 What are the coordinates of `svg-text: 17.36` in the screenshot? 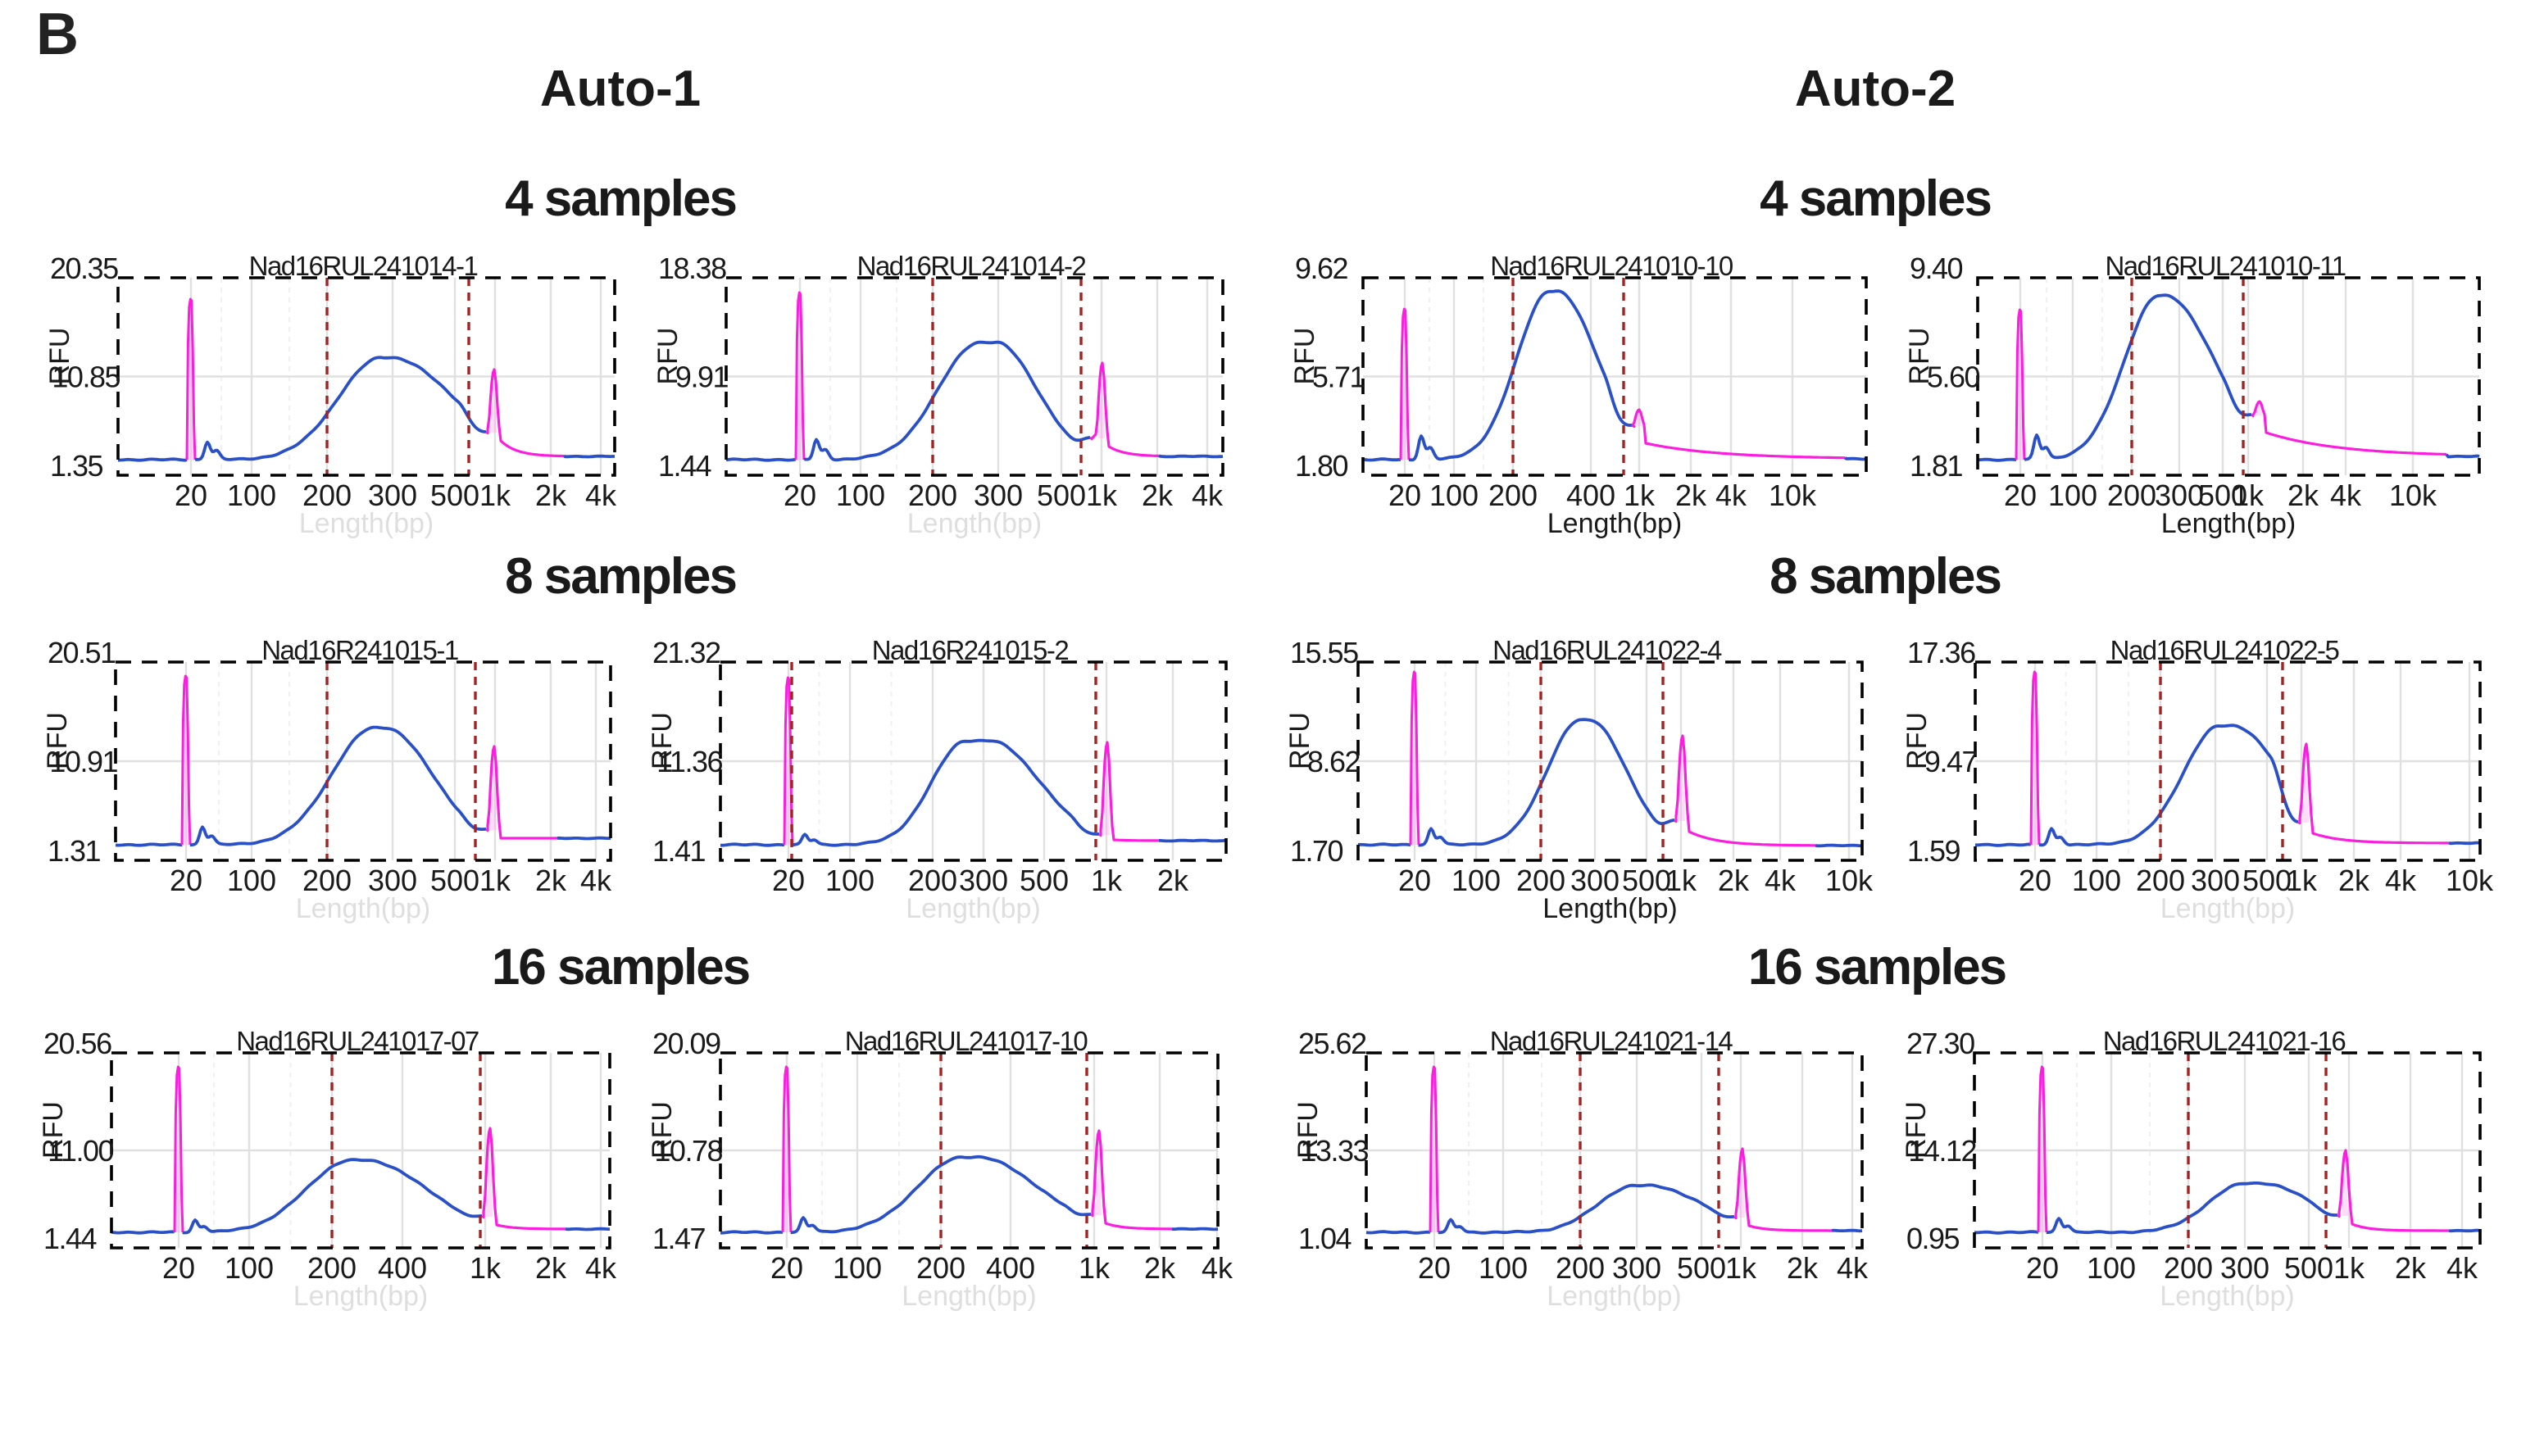 It's located at (1941, 653).